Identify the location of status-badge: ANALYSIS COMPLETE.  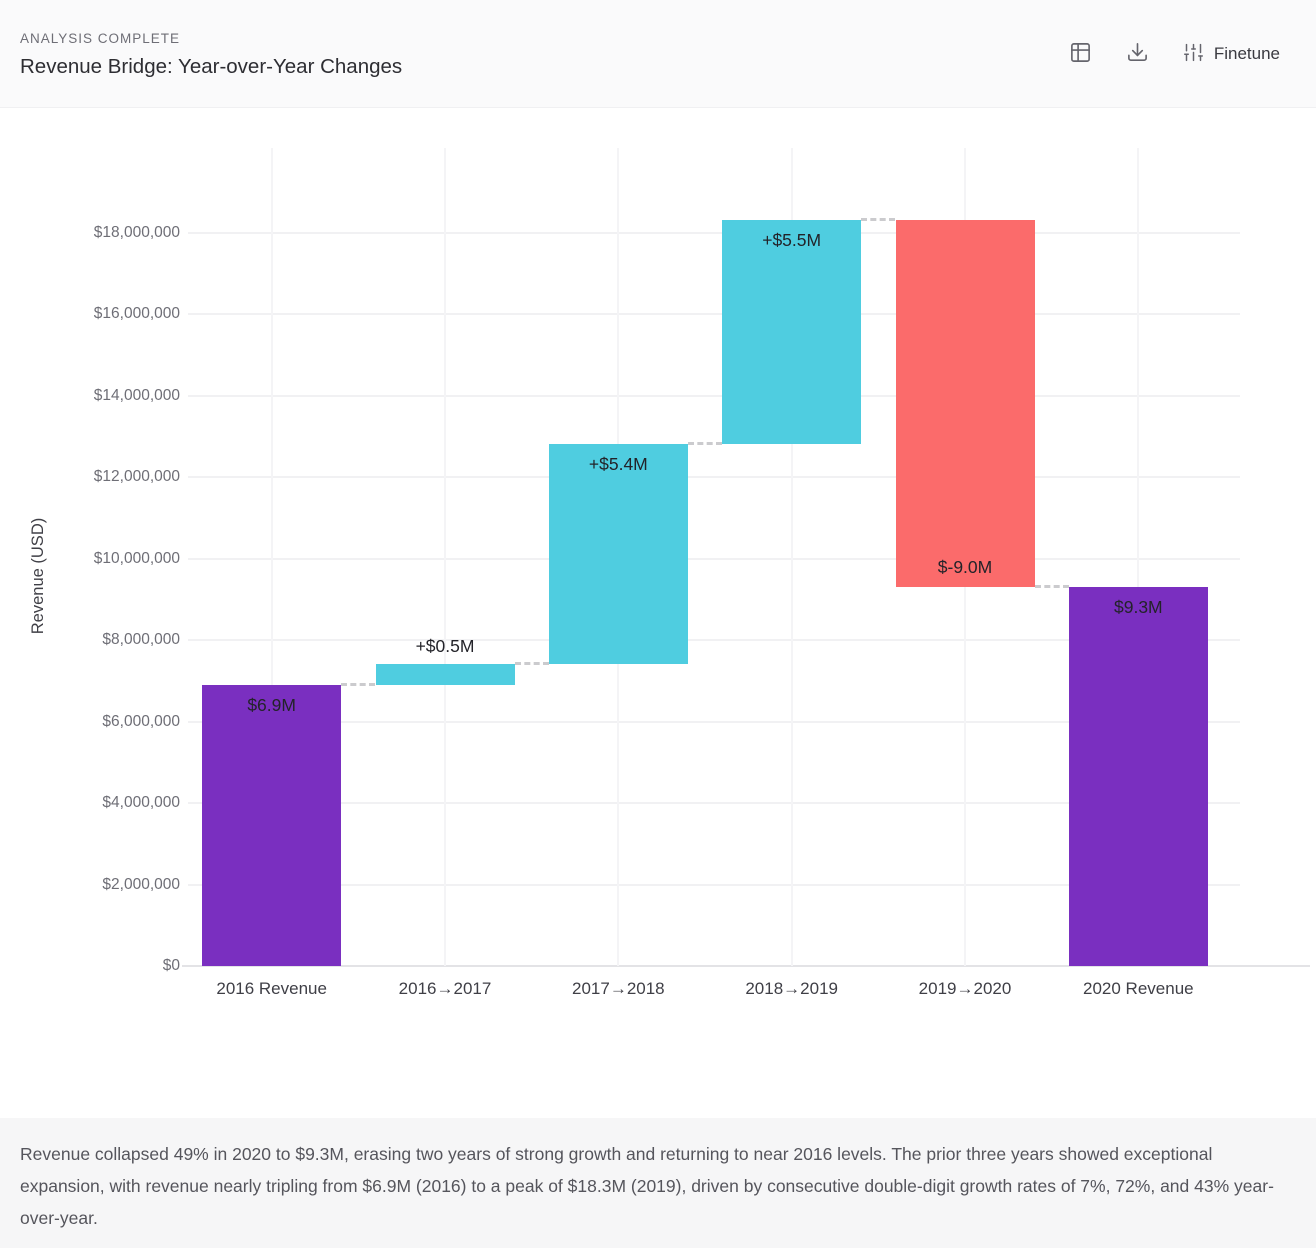
(100, 38).